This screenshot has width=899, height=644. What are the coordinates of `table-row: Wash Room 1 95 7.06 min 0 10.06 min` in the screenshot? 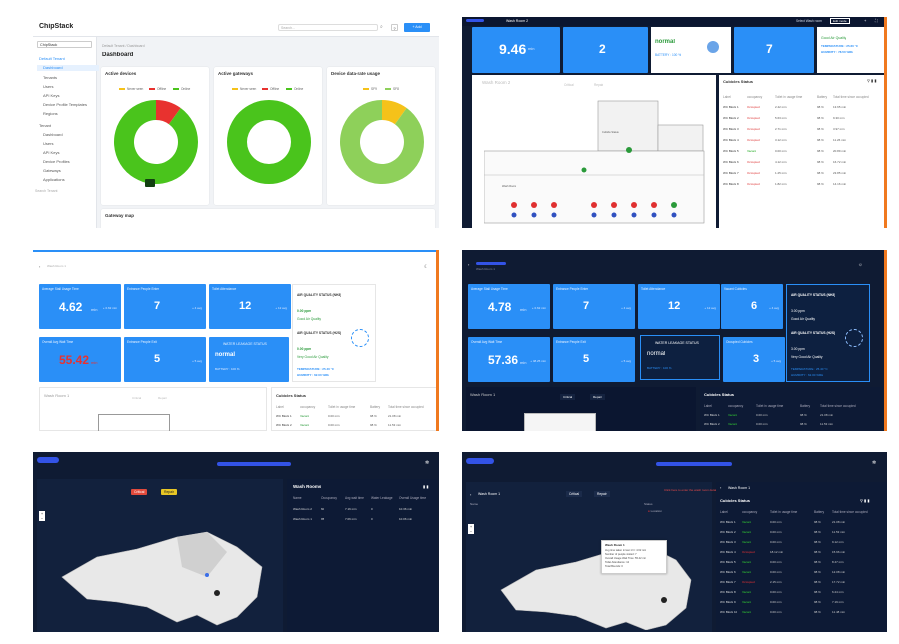 It's located at (362, 521).